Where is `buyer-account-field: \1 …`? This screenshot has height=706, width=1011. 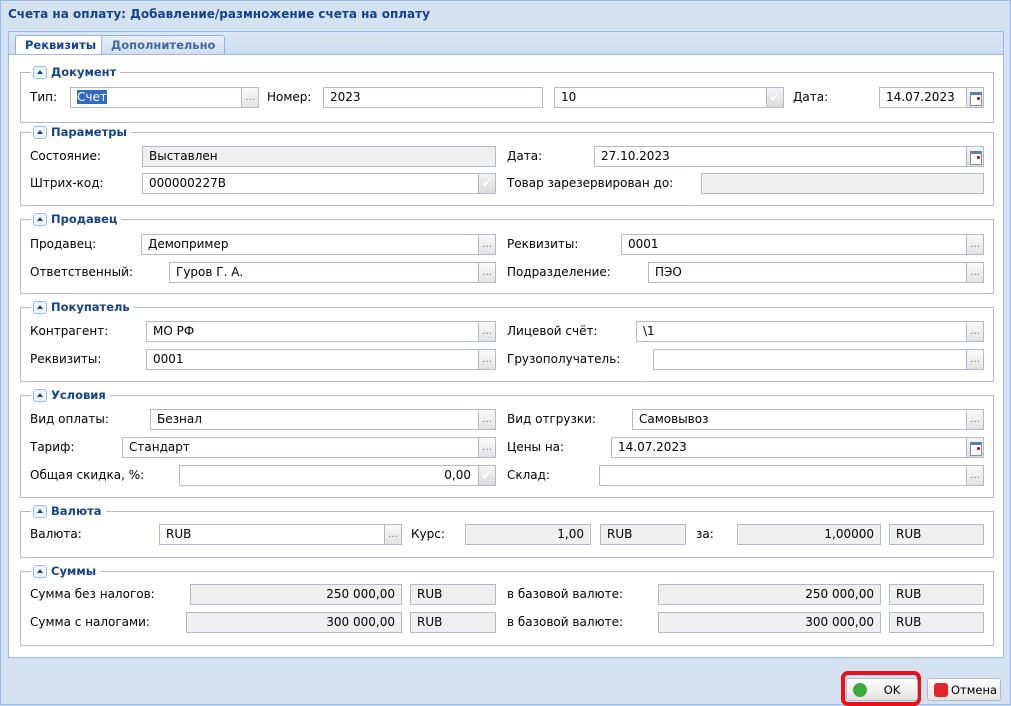
buyer-account-field: \1 … is located at coordinates (810, 331).